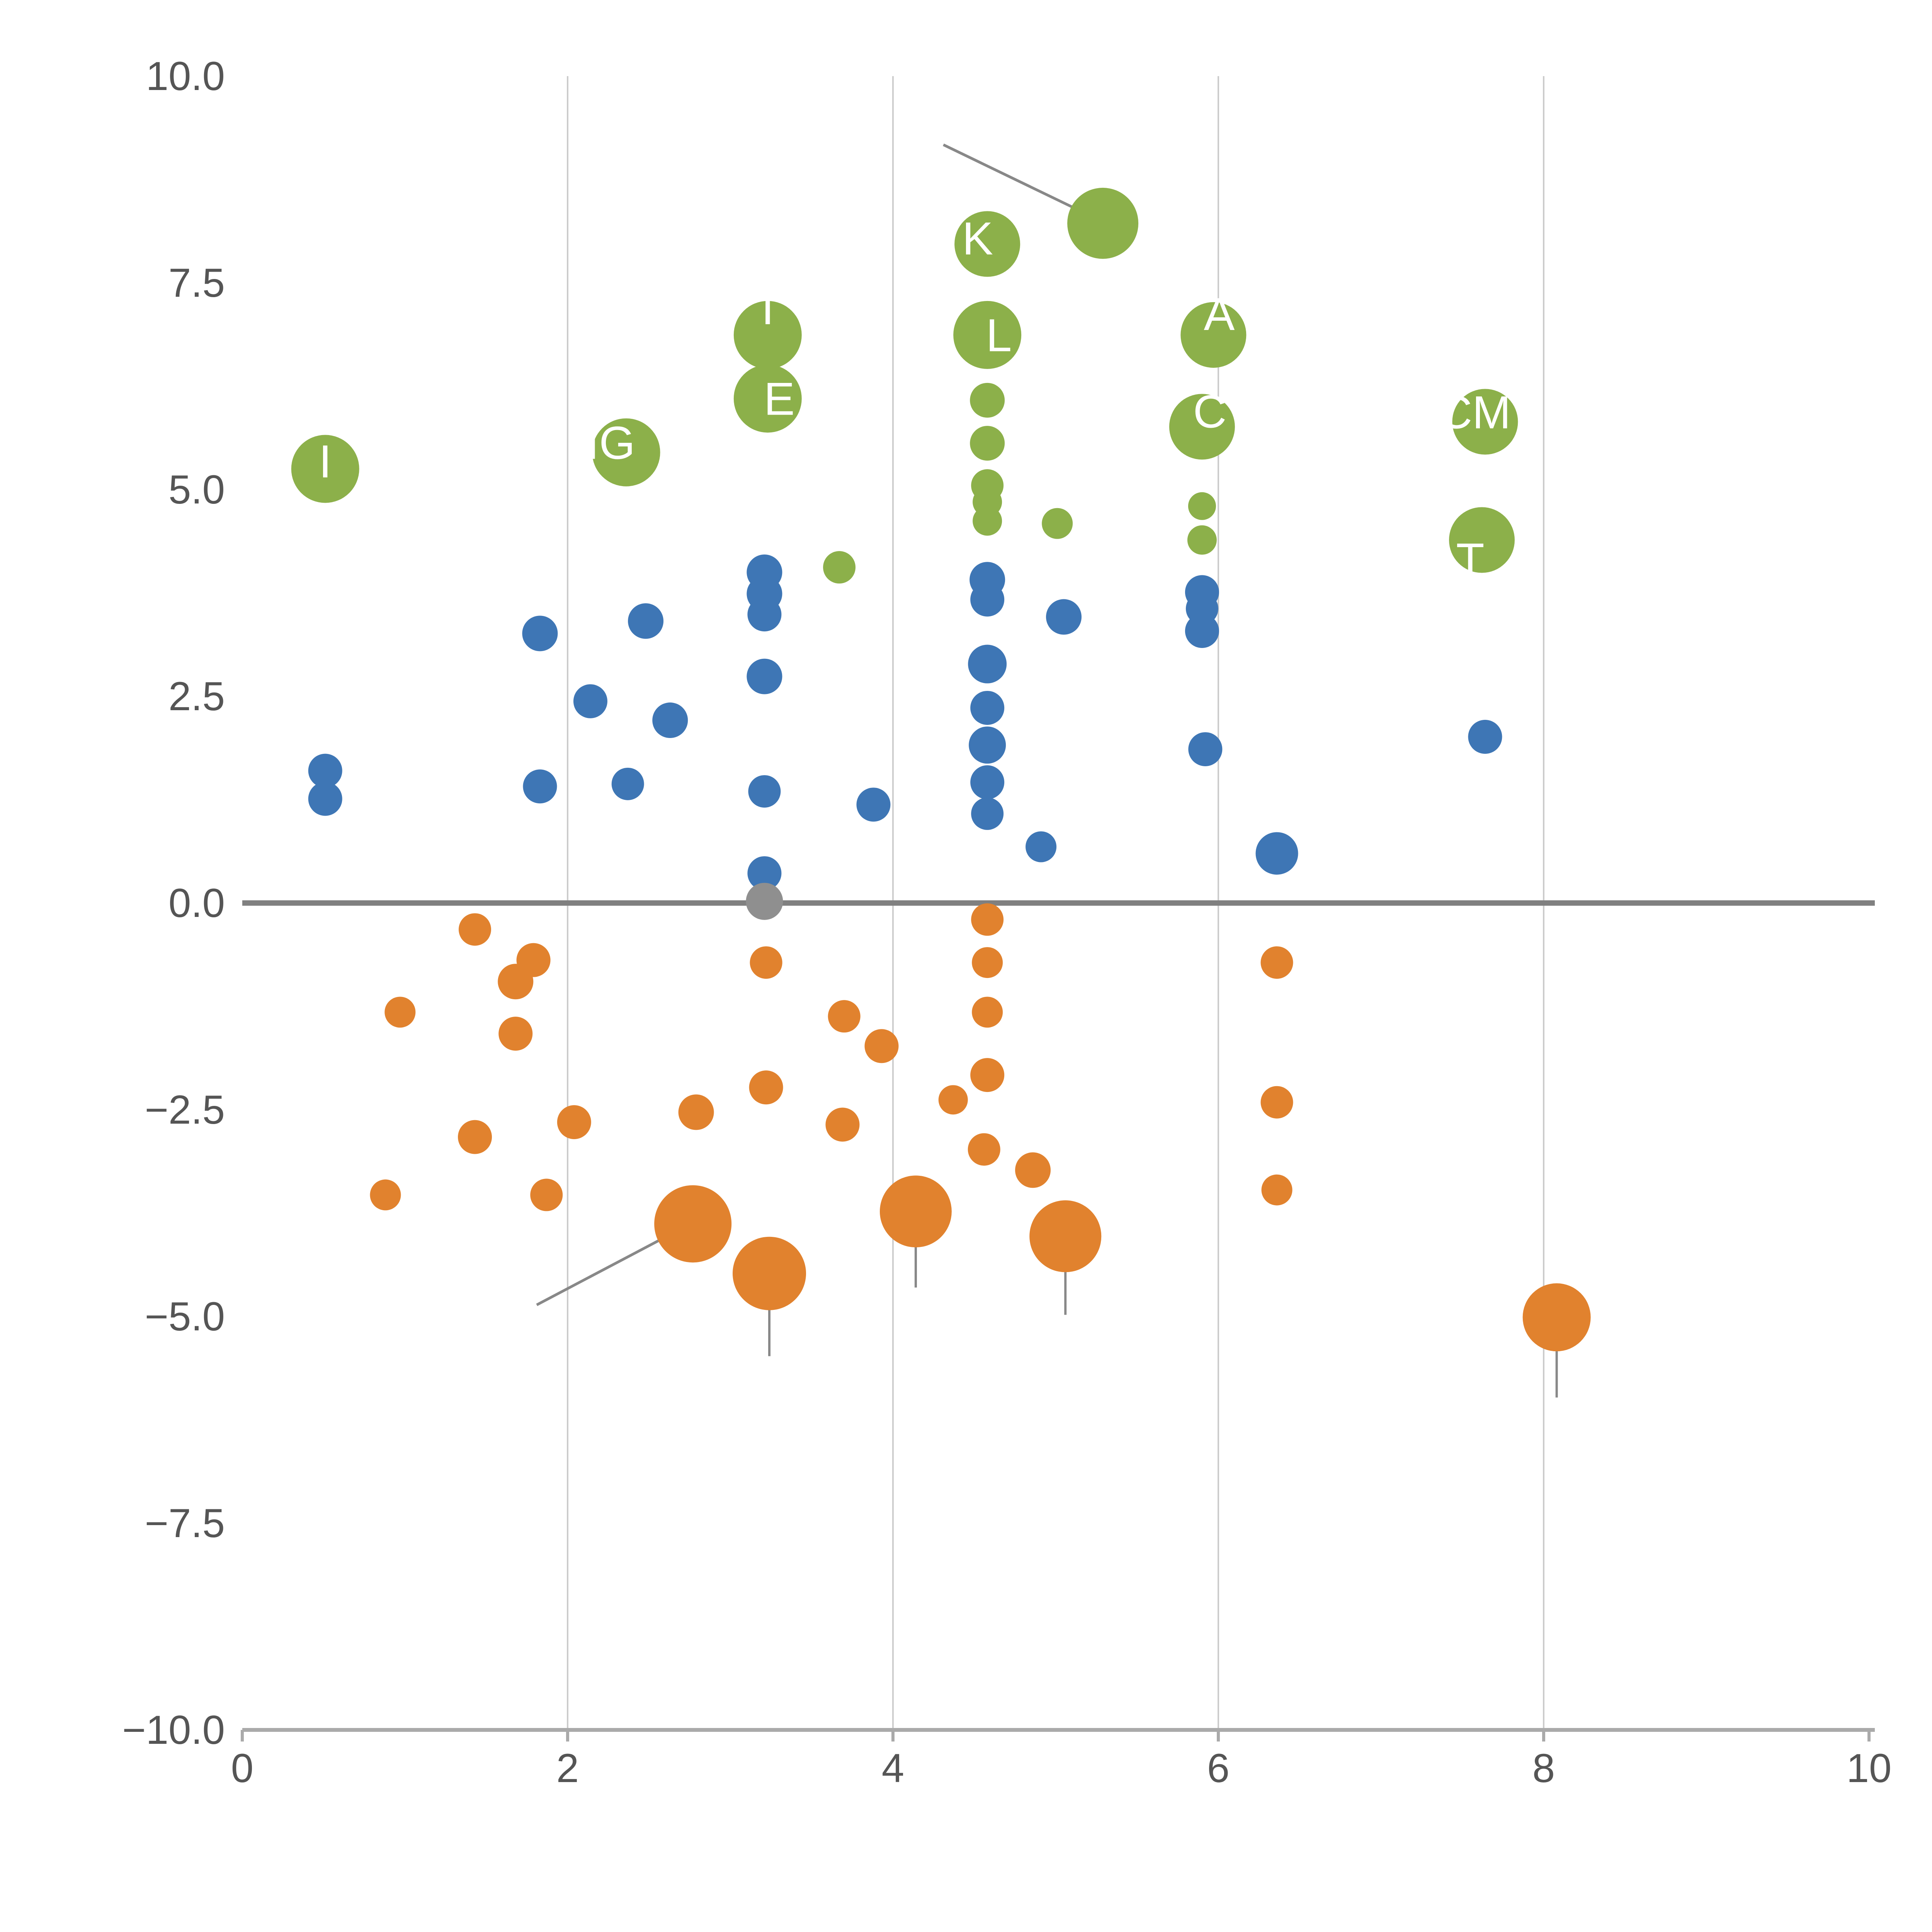 The image size is (1932, 1932). I want to click on y-tick-label: 5.0, so click(197, 489).